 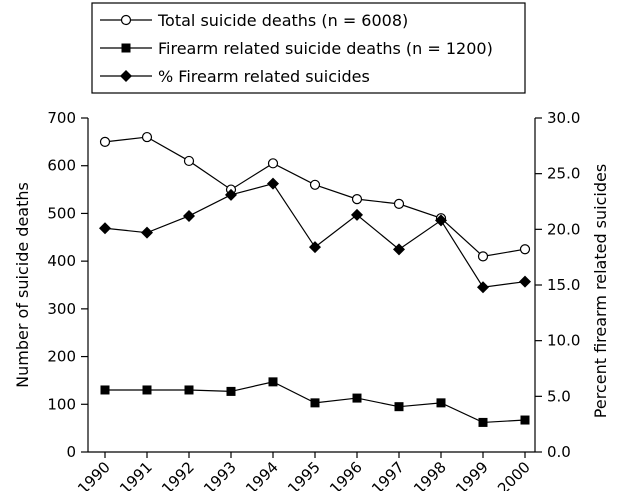 What do you see at coordinates (563, 118) in the screenshot?
I see `right-tick-label: 30.0` at bounding box center [563, 118].